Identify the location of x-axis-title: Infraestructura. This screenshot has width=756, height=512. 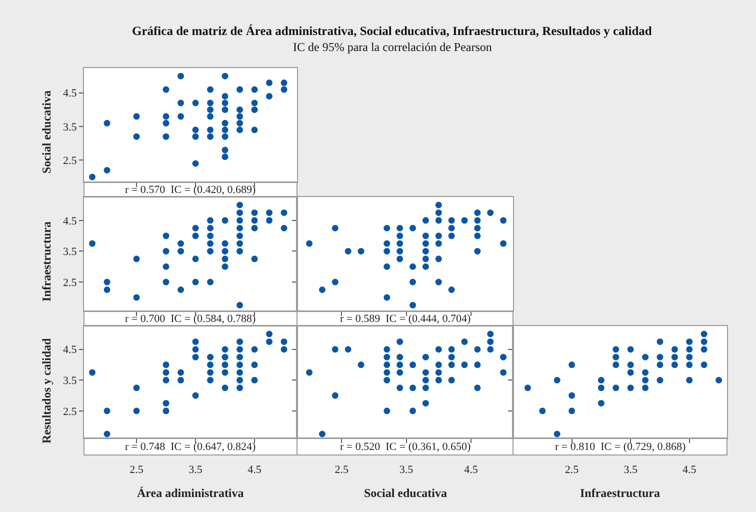
(620, 493).